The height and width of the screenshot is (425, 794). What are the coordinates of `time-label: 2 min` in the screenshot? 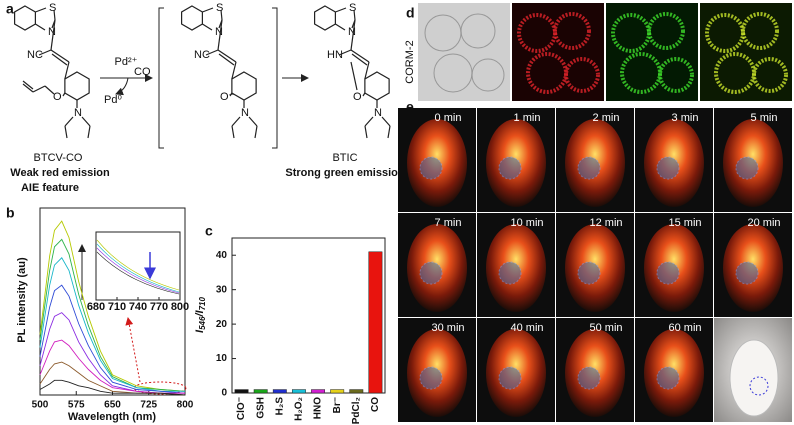 It's located at (606, 118).